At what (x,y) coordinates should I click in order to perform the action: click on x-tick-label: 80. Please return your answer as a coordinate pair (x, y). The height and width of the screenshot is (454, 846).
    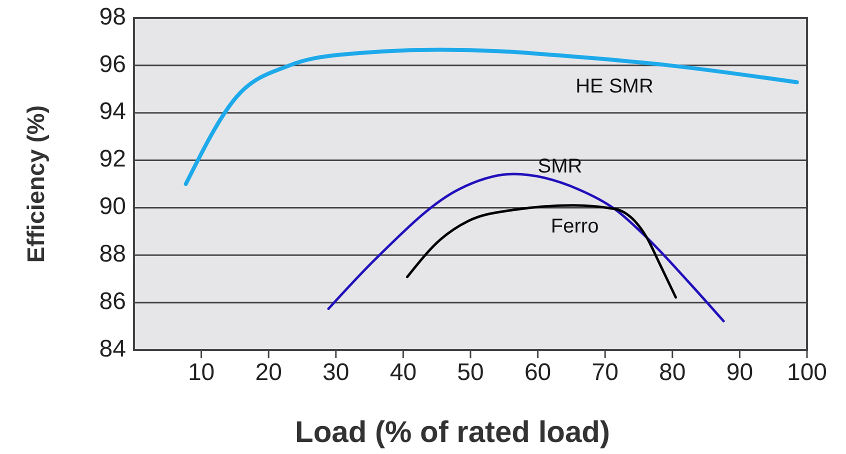
    Looking at the image, I should click on (672, 372).